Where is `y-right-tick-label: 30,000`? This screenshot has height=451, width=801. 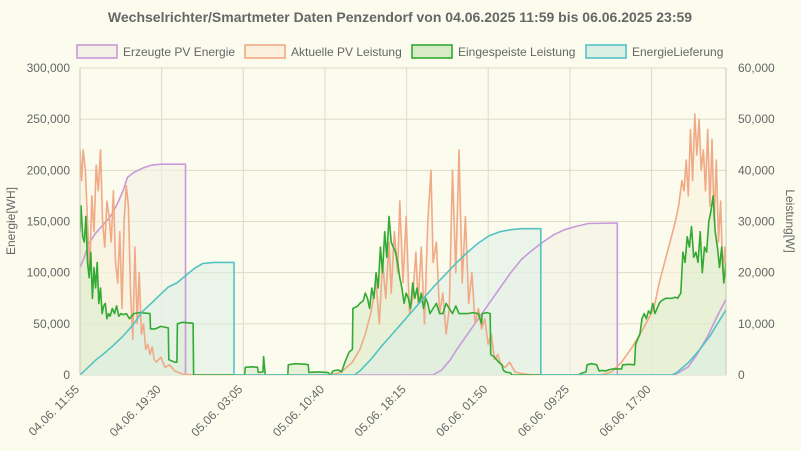 y-right-tick-label: 30,000 is located at coordinates (756, 222).